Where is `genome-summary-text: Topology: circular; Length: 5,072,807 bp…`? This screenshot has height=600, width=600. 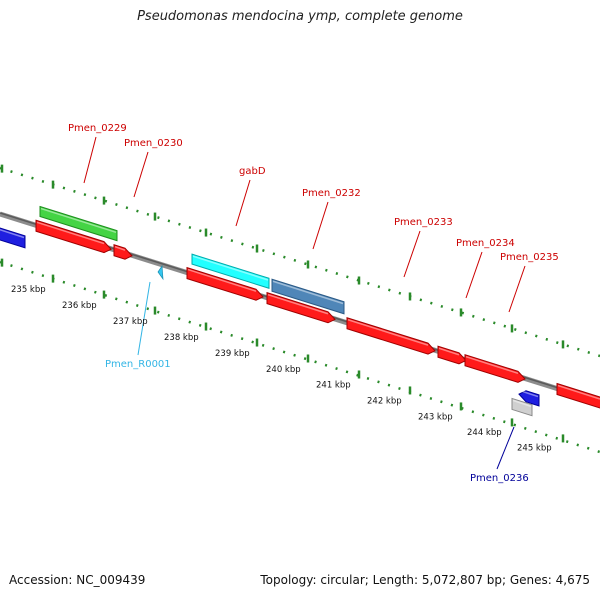
genome-summary-text: Topology: circular; Length: 5,072,807 bp… is located at coordinates (425, 580).